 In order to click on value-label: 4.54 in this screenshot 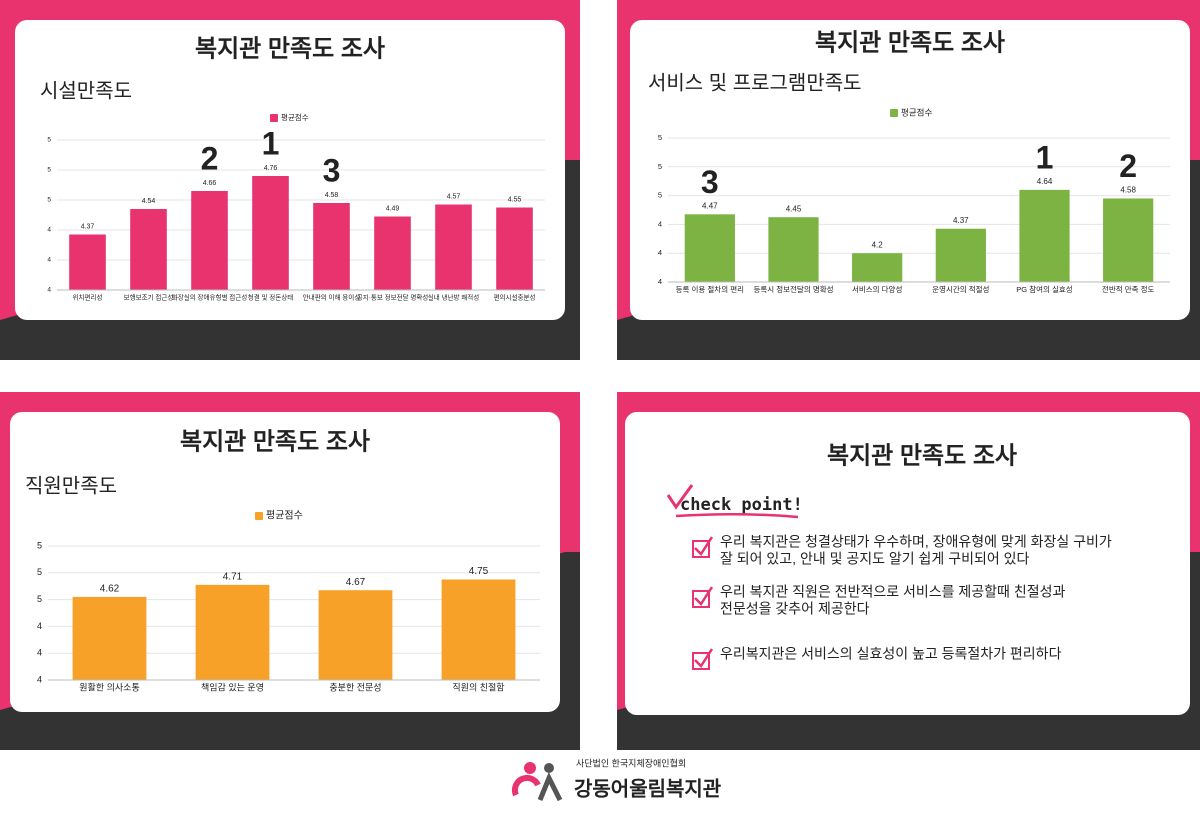, I will do `click(149, 201)`.